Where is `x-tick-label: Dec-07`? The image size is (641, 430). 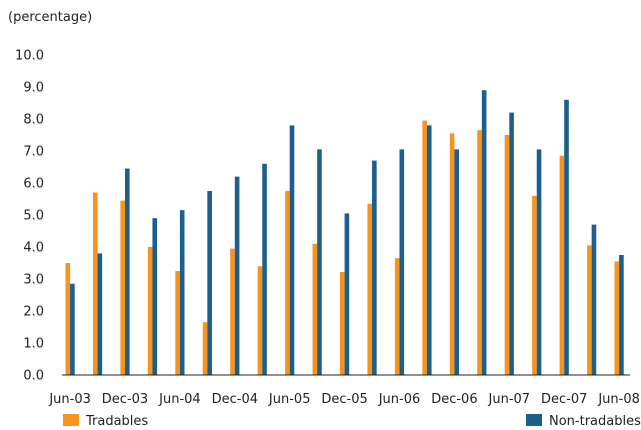
x-tick-label: Dec-07 is located at coordinates (564, 399).